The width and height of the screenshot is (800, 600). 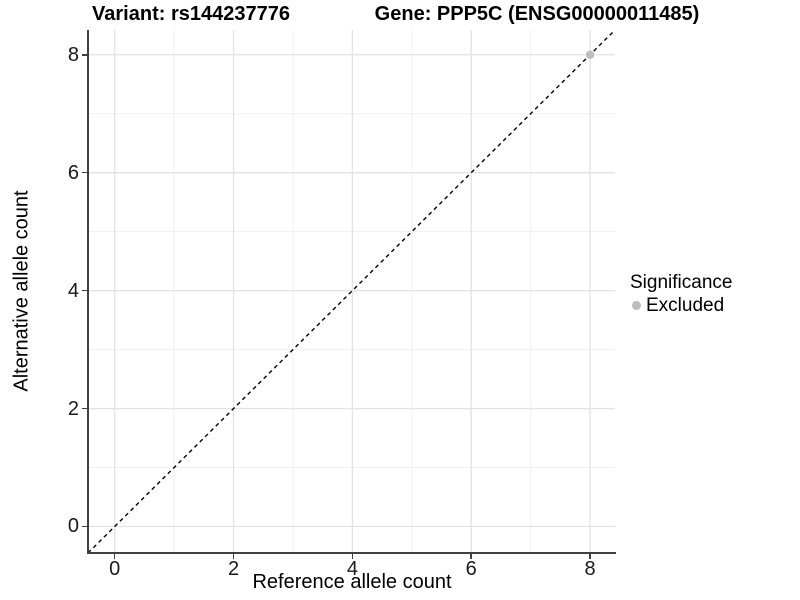 What do you see at coordinates (191, 14) in the screenshot?
I see `plot-title-variant: Variant: rs144237776` at bounding box center [191, 14].